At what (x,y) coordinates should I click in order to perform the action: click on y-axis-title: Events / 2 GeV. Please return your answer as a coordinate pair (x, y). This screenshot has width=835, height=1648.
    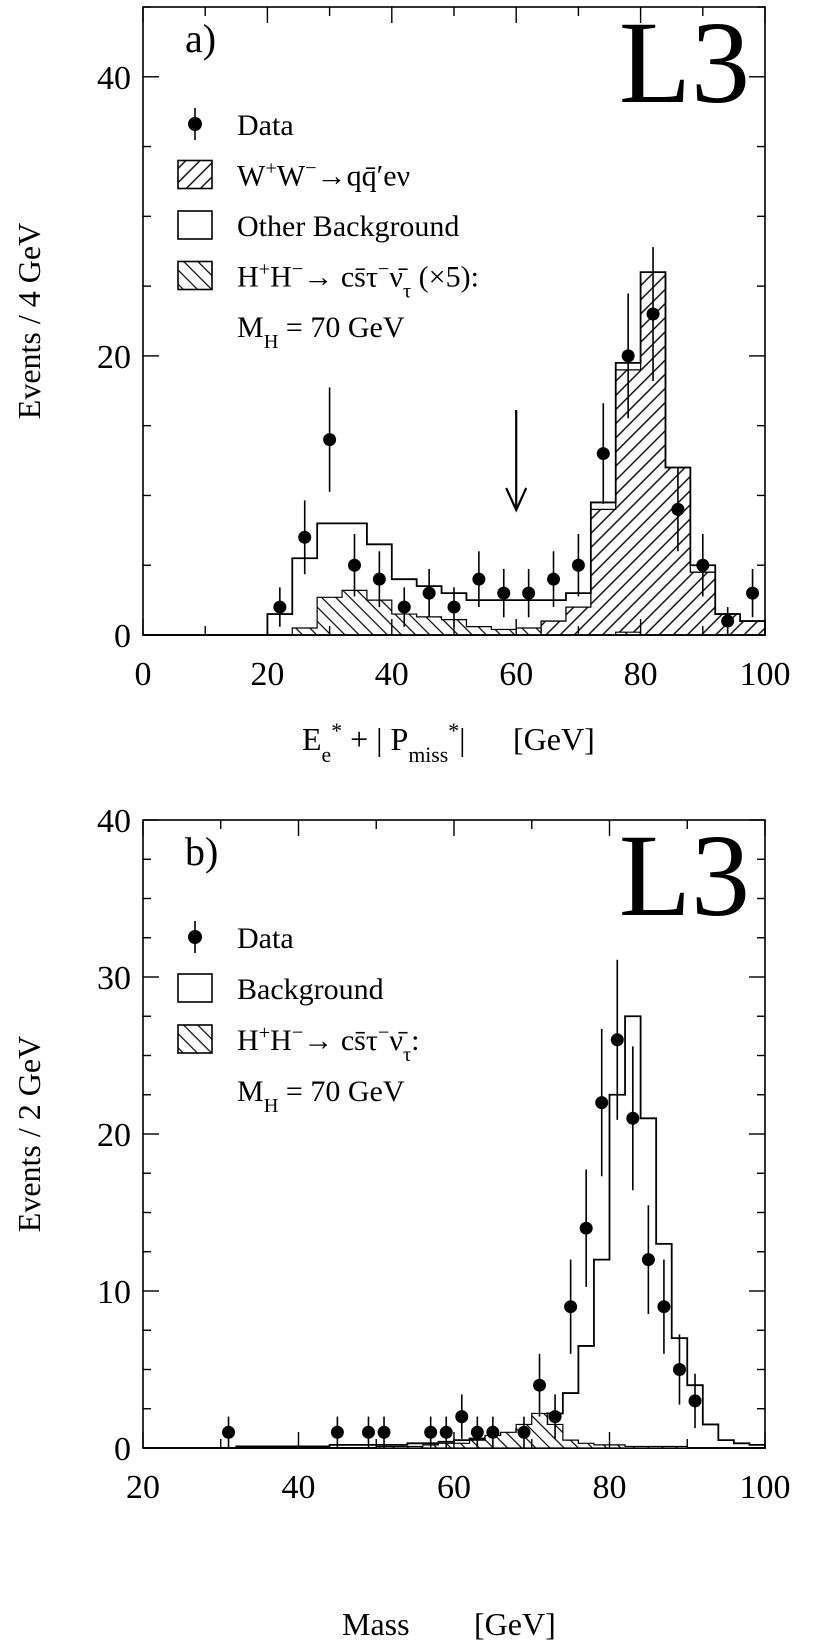
    Looking at the image, I should click on (29, 1134).